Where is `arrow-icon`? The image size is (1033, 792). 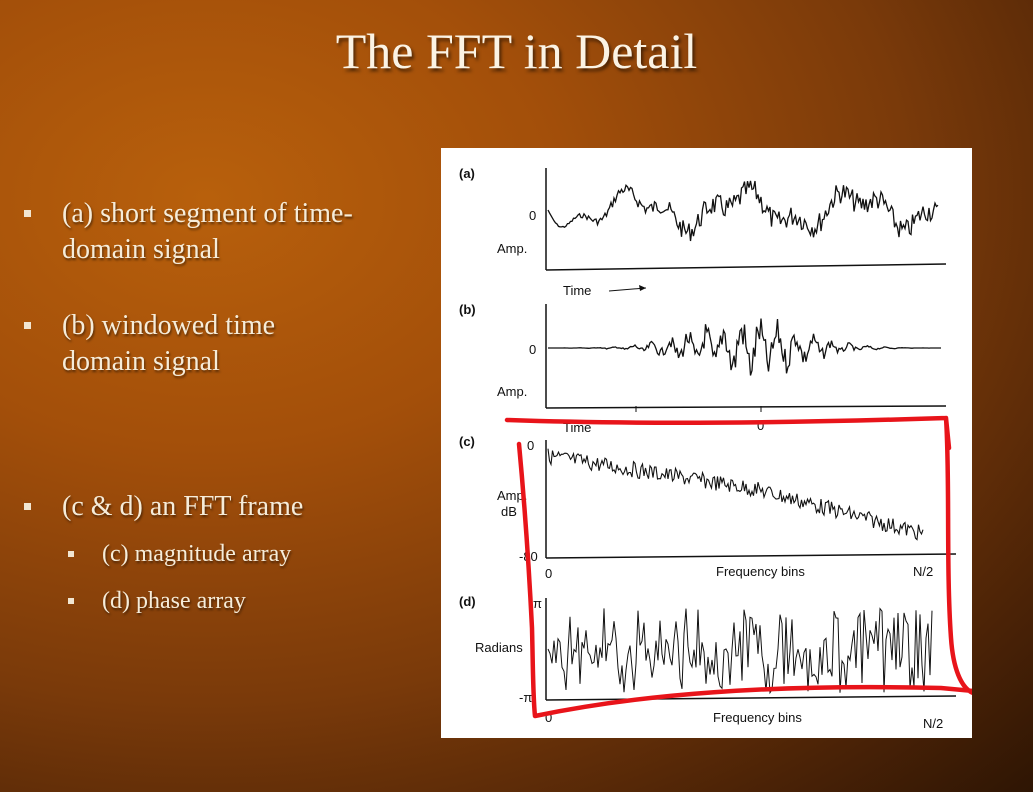 arrow-icon is located at coordinates (642, 288).